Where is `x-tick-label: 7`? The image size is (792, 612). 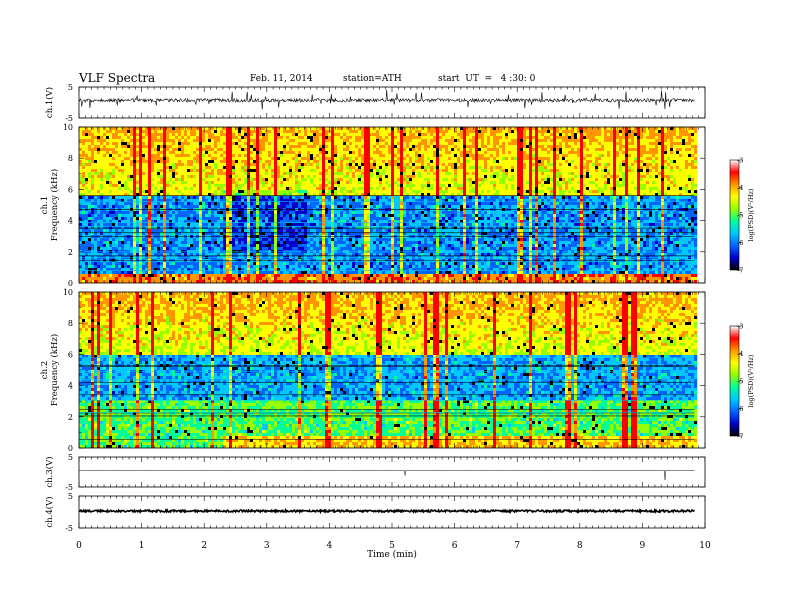 x-tick-label: 7 is located at coordinates (517, 546).